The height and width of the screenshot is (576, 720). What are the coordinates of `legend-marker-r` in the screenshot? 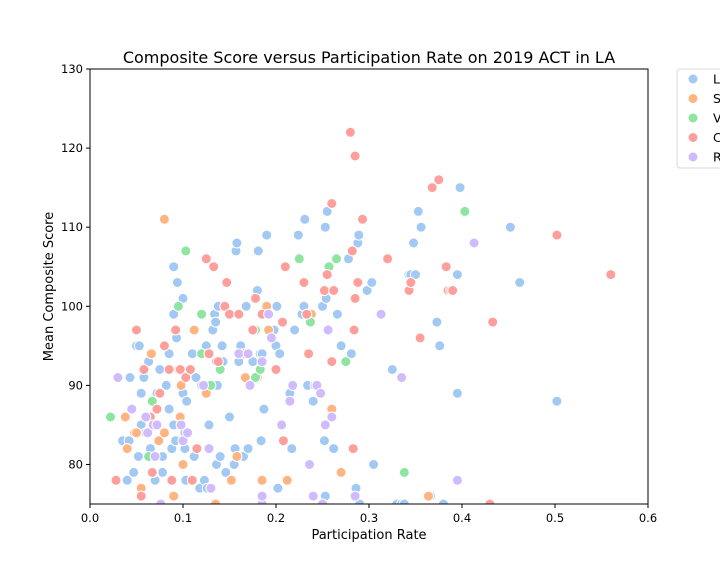 It's located at (693, 157).